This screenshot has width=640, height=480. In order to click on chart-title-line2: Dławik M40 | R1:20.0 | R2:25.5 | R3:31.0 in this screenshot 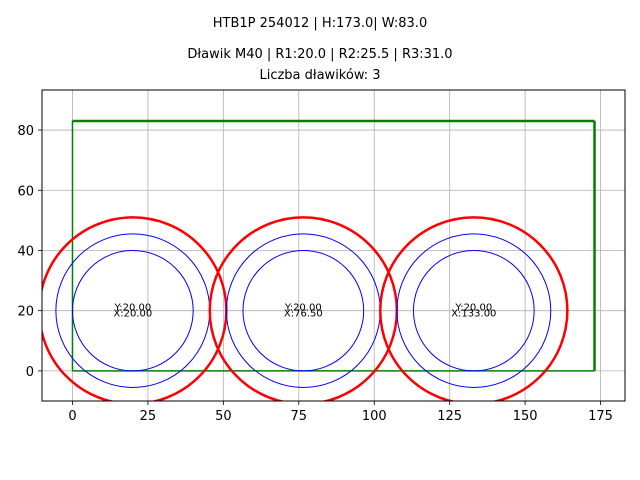, I will do `click(320, 54)`.